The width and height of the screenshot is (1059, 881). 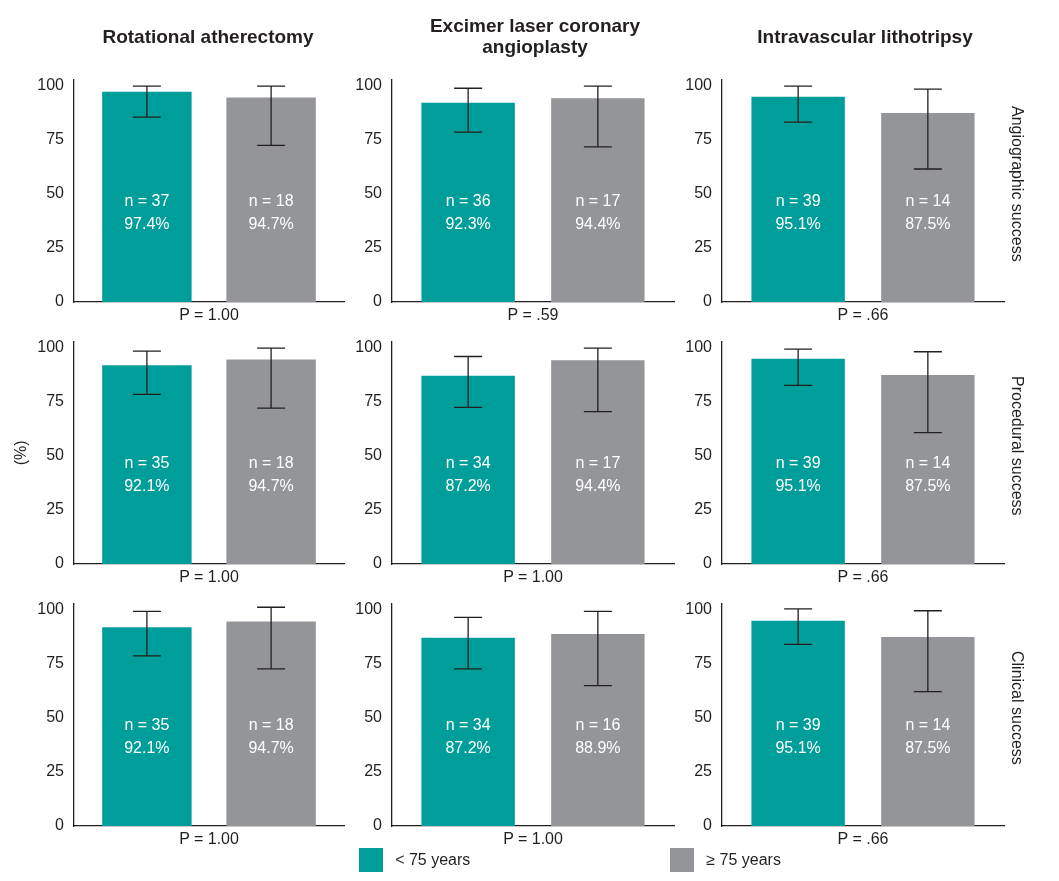 What do you see at coordinates (468, 212) in the screenshot?
I see `data-label: n = 36 92.3%` at bounding box center [468, 212].